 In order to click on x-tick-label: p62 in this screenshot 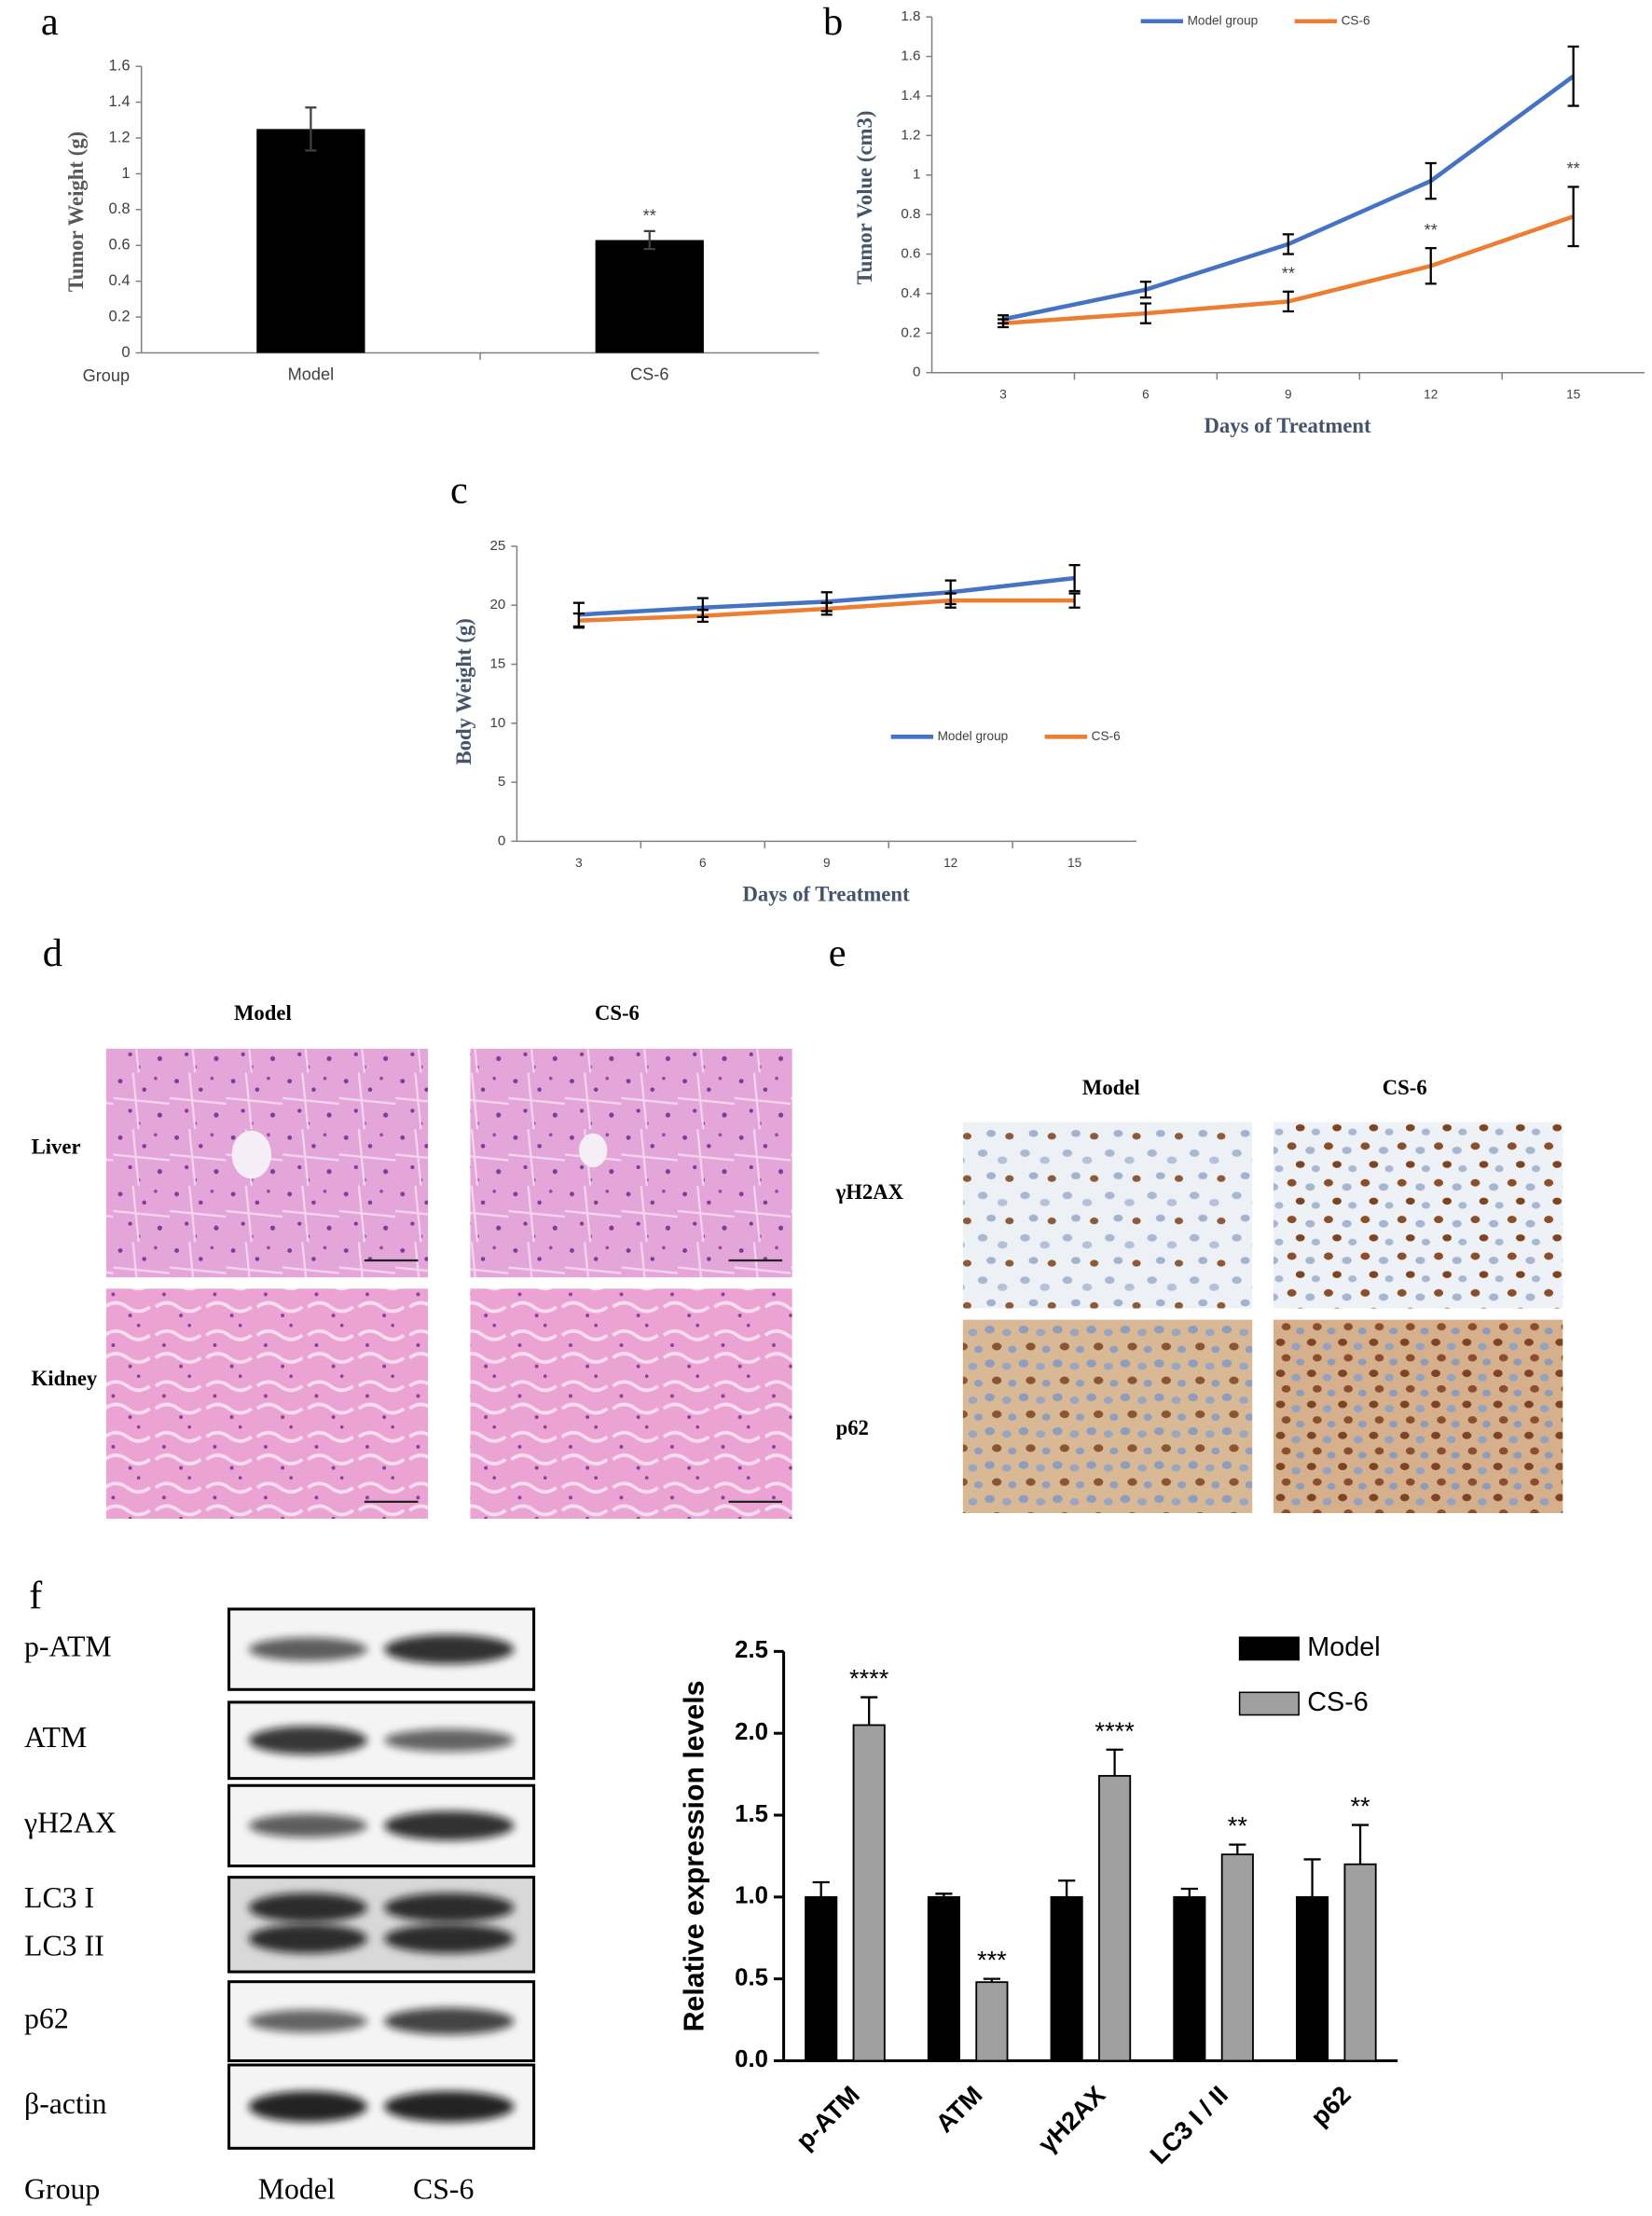, I will do `click(1331, 2105)`.